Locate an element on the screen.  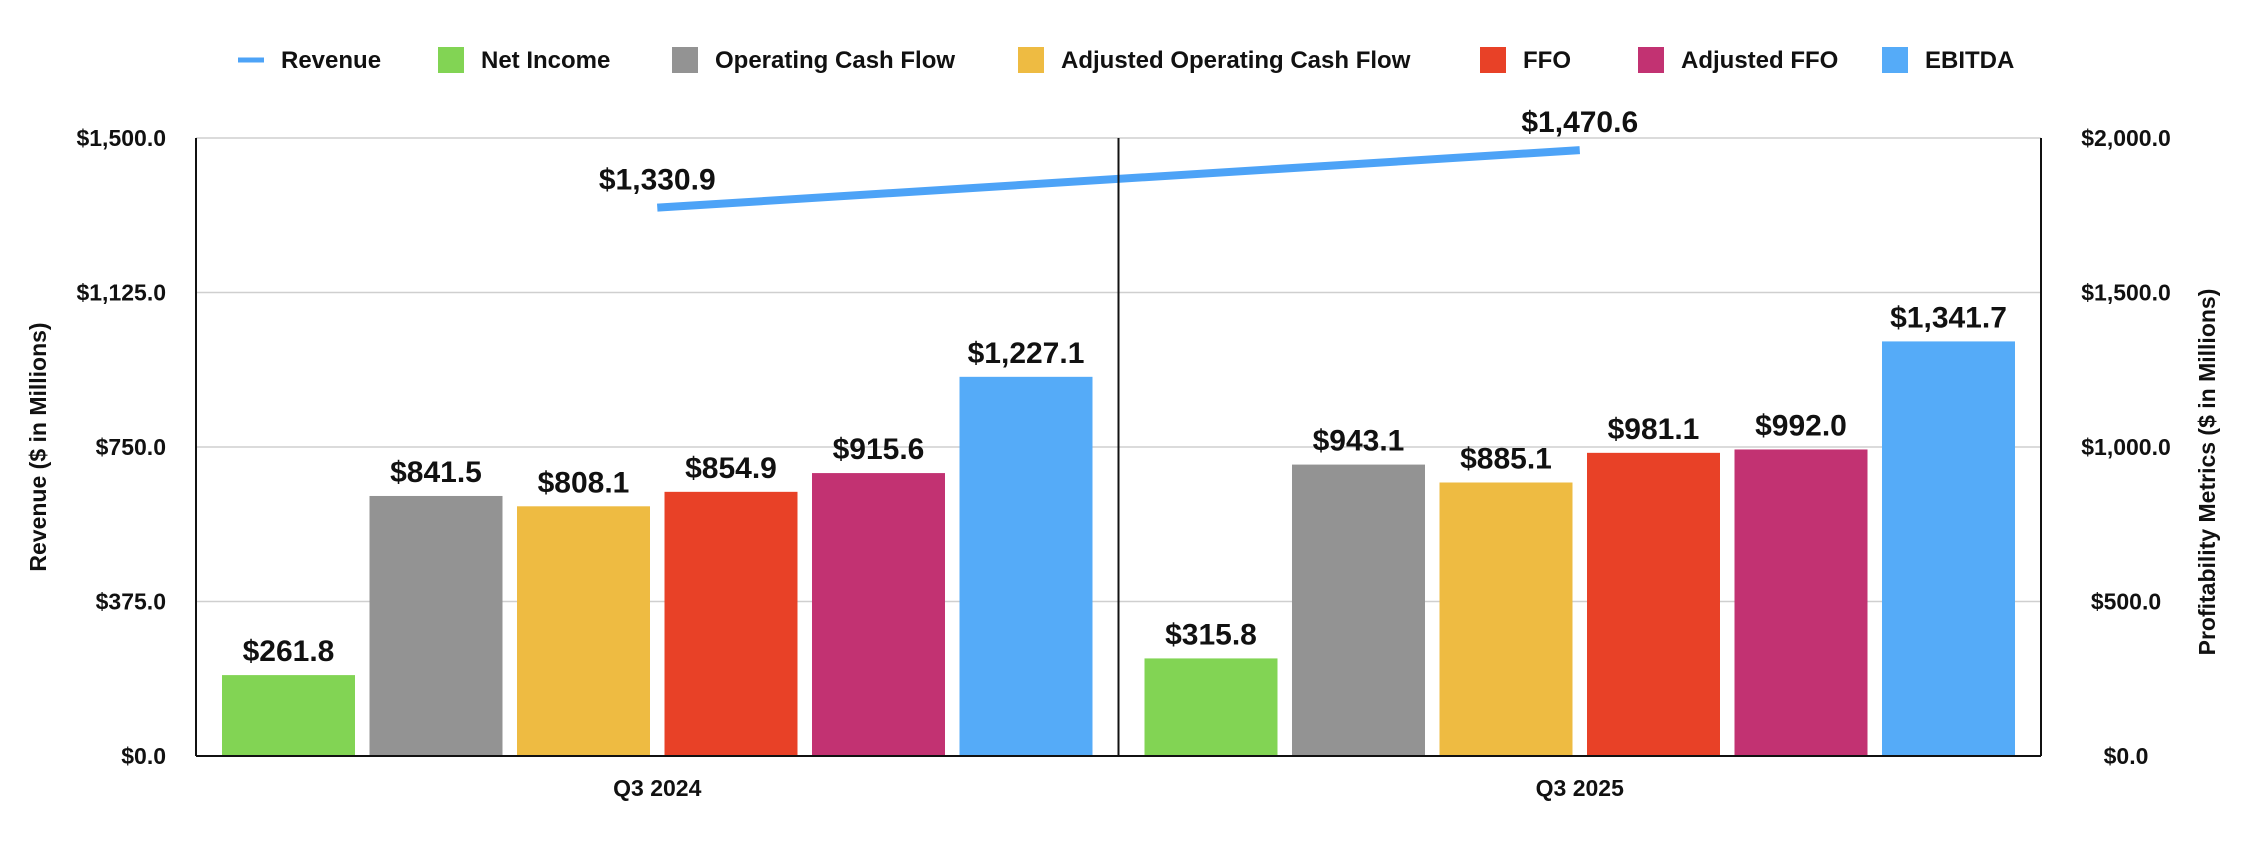
legend-label: FFO is located at coordinates (1547, 60).